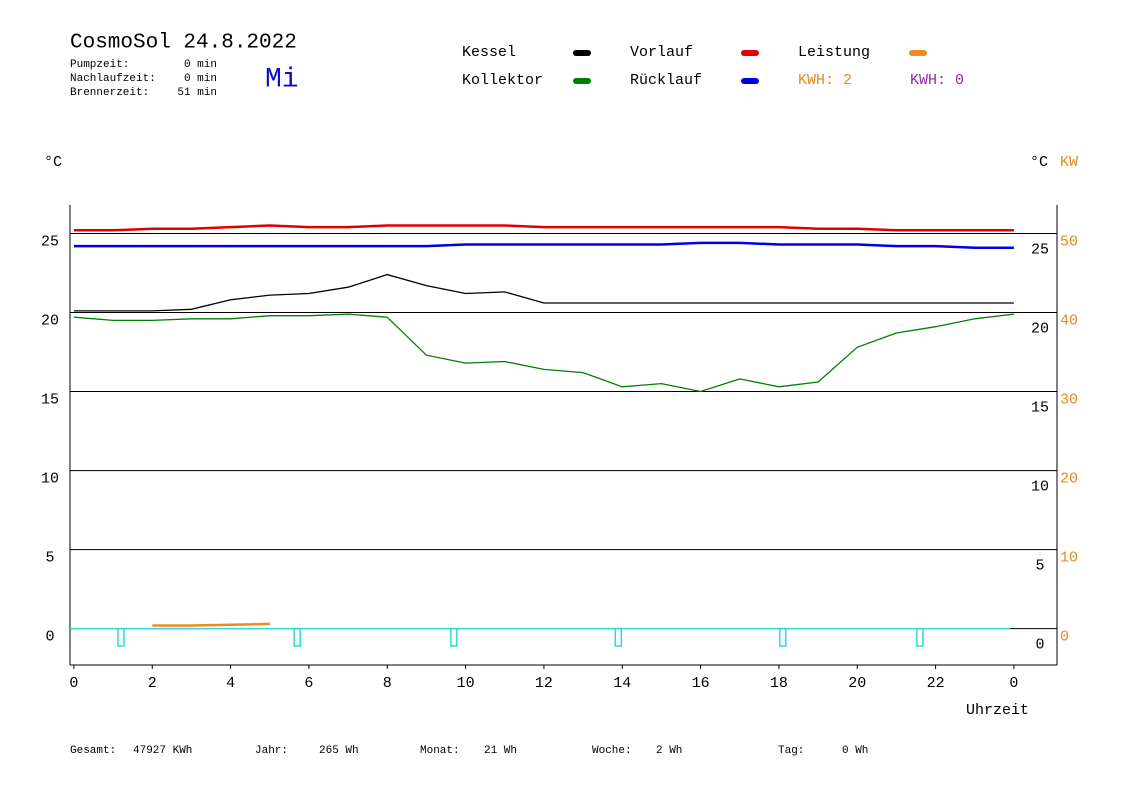 The width and height of the screenshot is (1148, 812). What do you see at coordinates (834, 52) in the screenshot?
I see `legend-label: Leistung` at bounding box center [834, 52].